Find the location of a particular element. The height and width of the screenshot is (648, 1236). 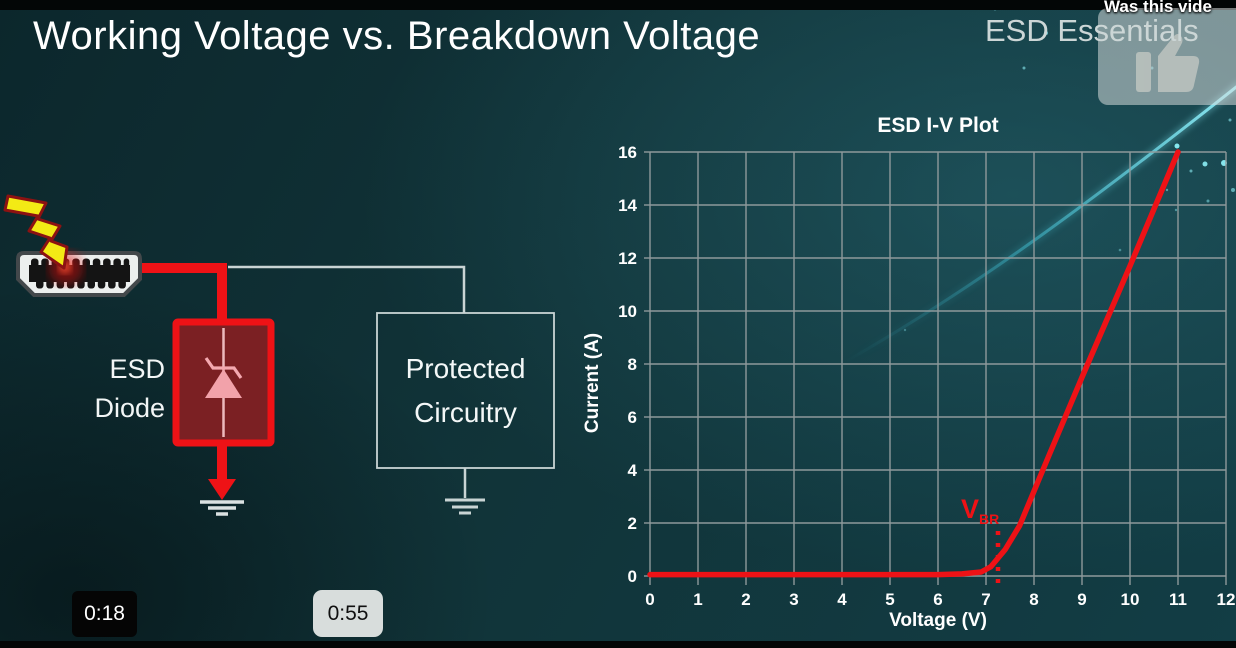

x-tick-label: 12 is located at coordinates (1226, 599).